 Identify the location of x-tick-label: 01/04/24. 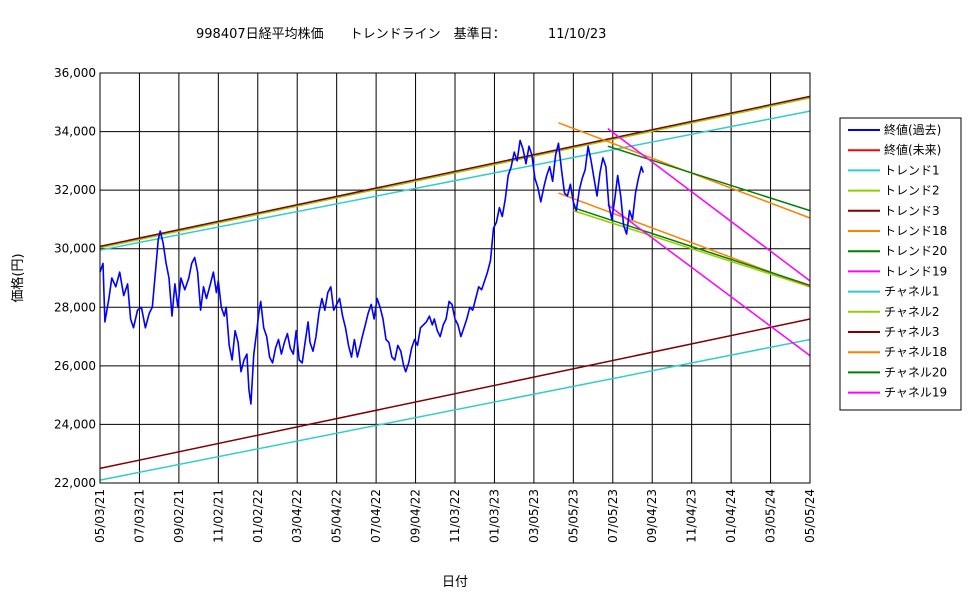
(731, 516).